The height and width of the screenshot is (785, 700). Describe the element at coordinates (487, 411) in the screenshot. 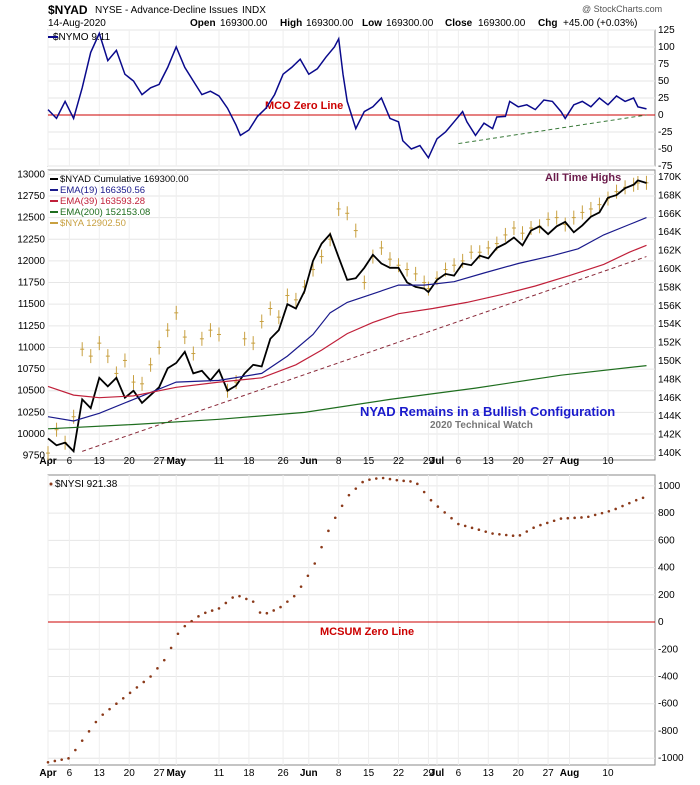

I see `configuration-annotation: NYAD Remains in a Bullish Configuration` at that location.